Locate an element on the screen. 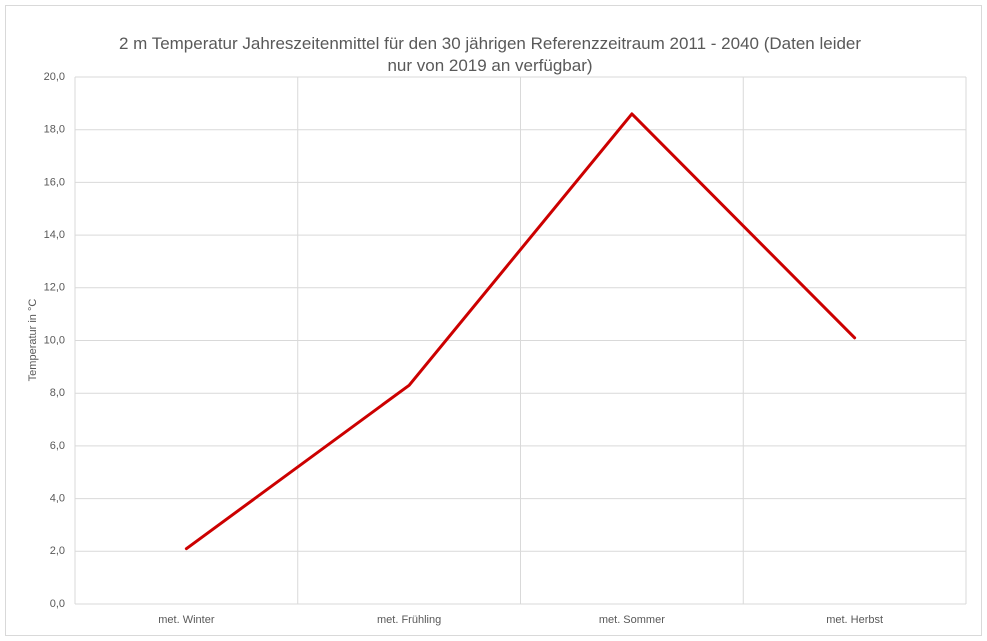 Image resolution: width=987 pixels, height=641 pixels. y-tick-label: 16,0 is located at coordinates (54, 182).